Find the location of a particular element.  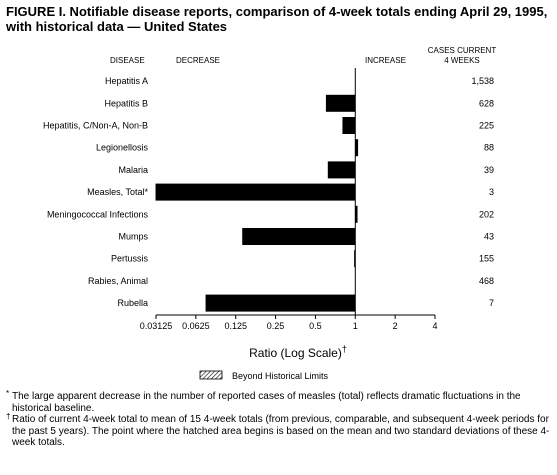

disease-label: Rabies, Animal is located at coordinates (118, 281).